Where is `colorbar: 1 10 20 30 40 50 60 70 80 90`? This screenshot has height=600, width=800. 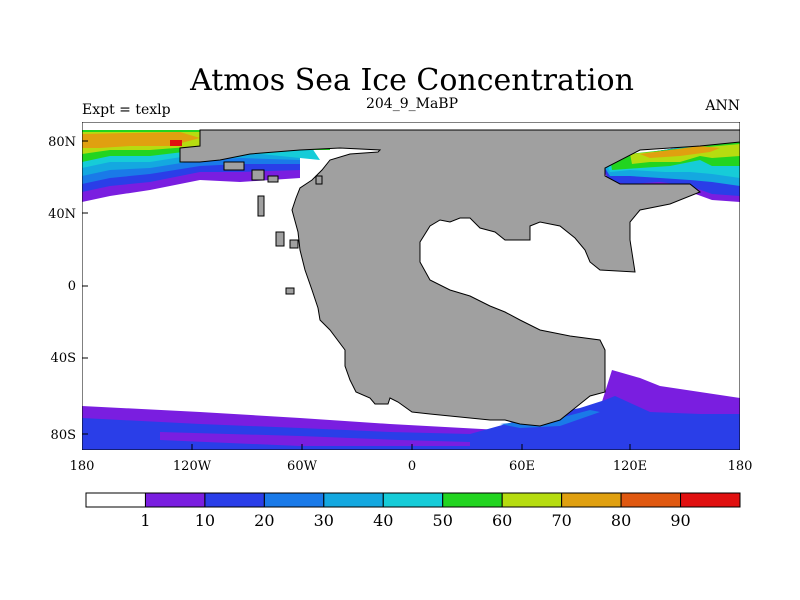 colorbar: 1 10 20 30 40 50 60 70 80 90 is located at coordinates (413, 511).